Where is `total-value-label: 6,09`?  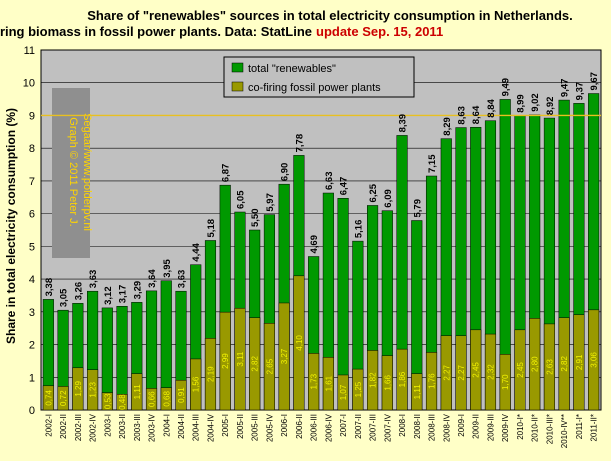
total-value-label: 6,09 is located at coordinates (388, 198).